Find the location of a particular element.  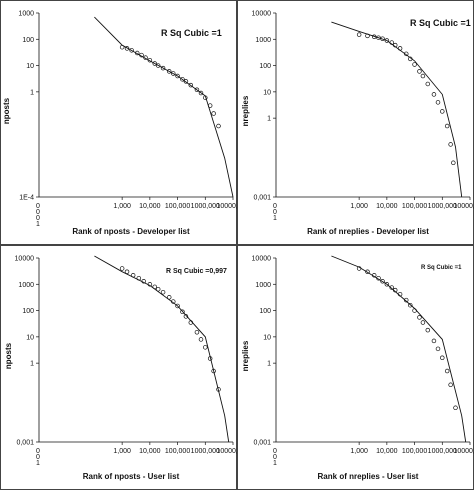

fit-curve is located at coordinates (399, 349).